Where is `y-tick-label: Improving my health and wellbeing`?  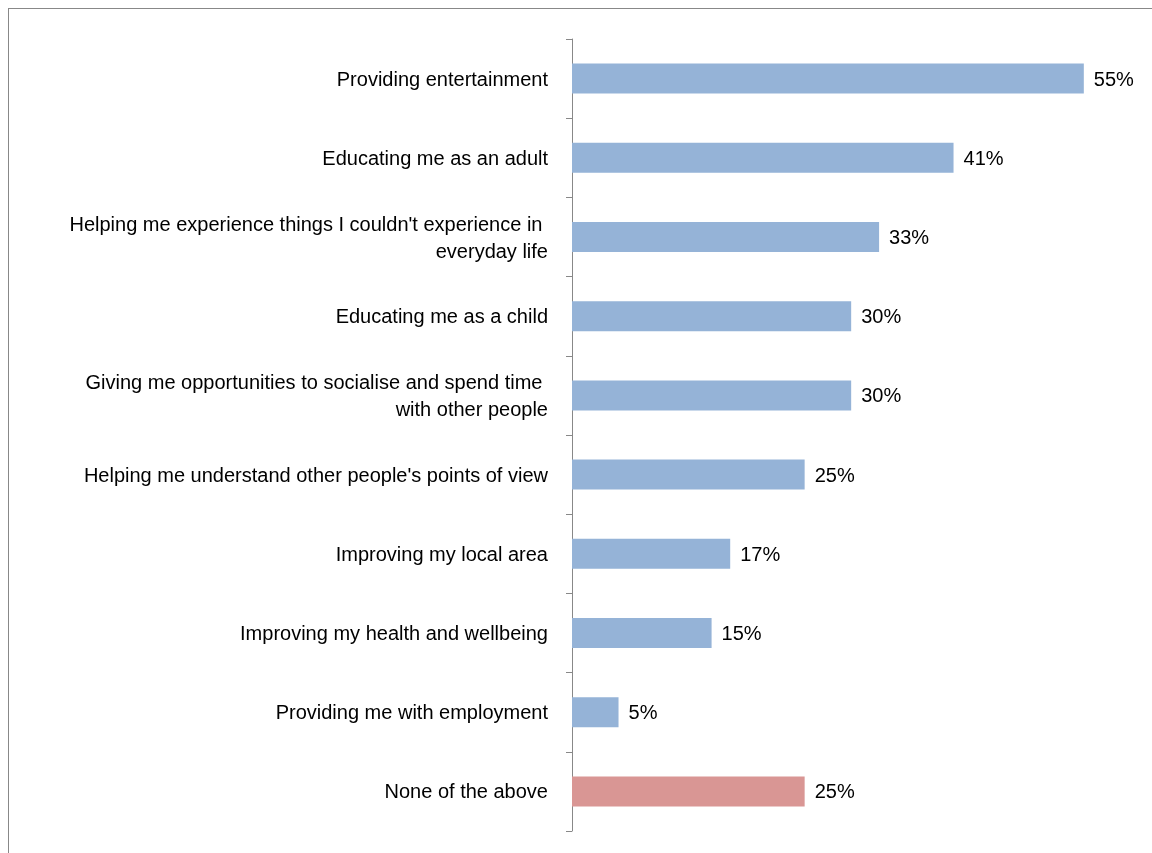
y-tick-label: Improving my health and wellbeing is located at coordinates (394, 633).